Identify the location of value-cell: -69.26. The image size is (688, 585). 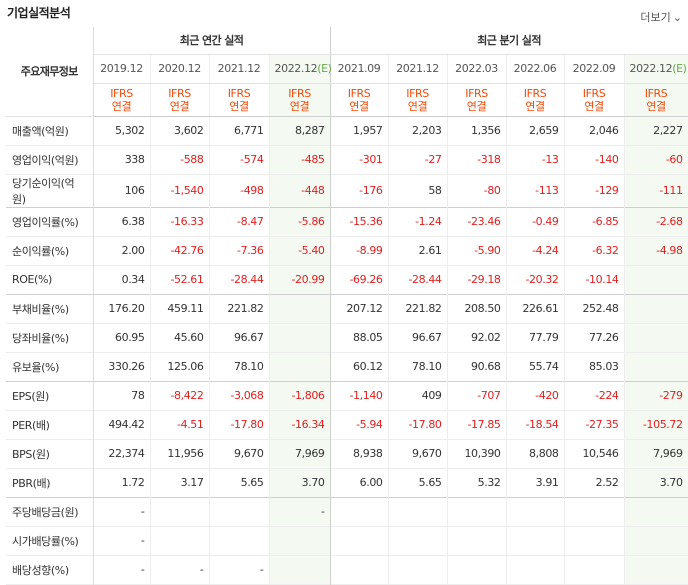
(359, 279).